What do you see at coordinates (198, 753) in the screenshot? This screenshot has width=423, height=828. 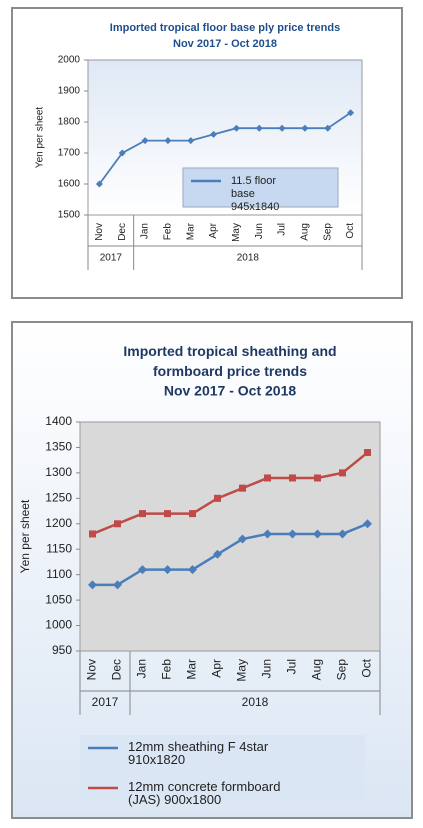 I see `legend-label: 12mm sheathing F 4star 910x1820` at bounding box center [198, 753].